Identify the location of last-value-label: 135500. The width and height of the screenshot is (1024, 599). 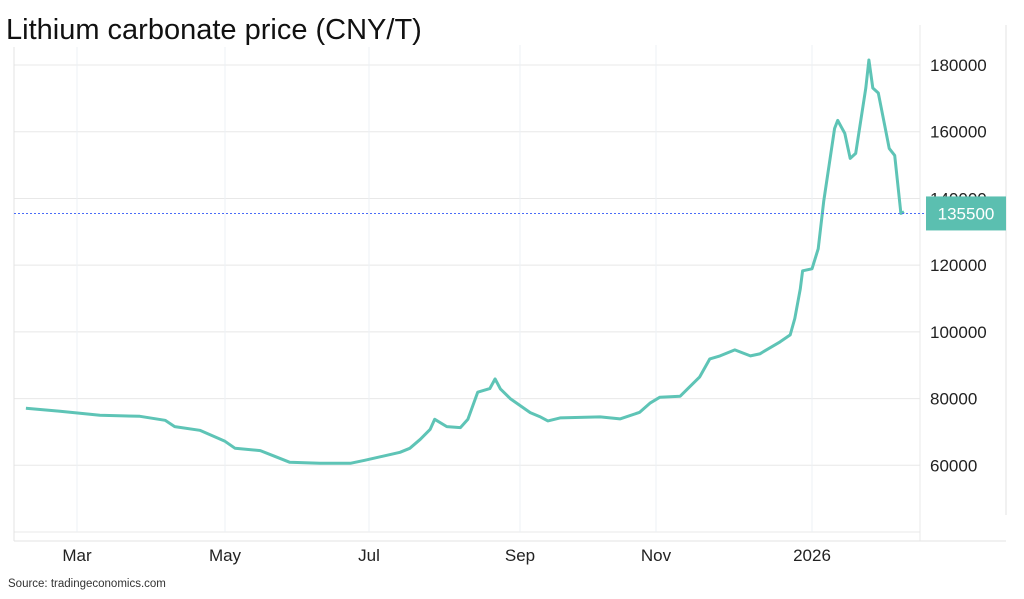
(966, 213).